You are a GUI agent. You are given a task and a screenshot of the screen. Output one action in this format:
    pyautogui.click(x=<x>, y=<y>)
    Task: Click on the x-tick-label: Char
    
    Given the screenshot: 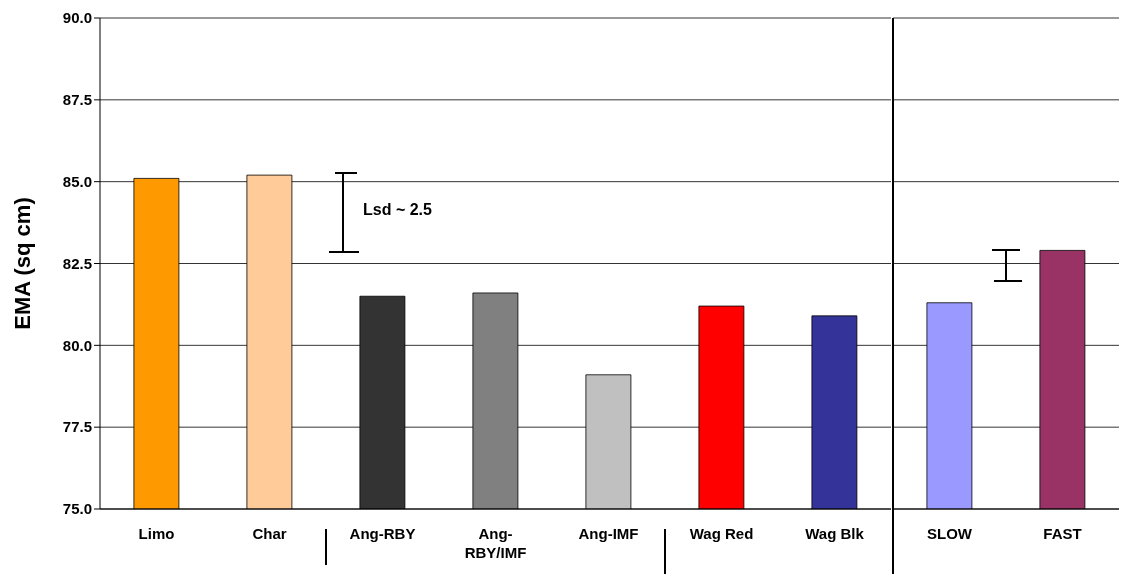 What is the action you would take?
    pyautogui.click(x=269, y=533)
    